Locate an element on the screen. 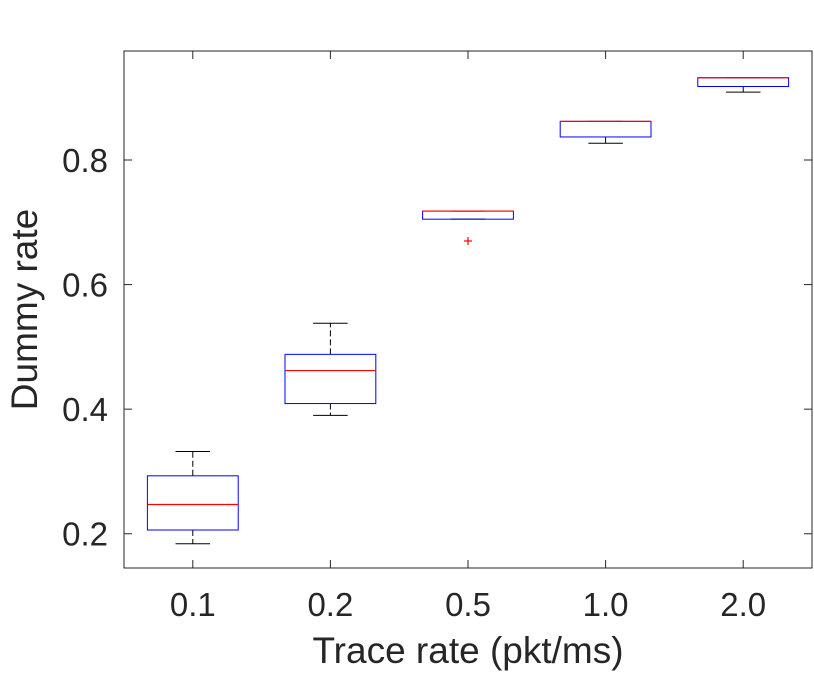 The image size is (814, 675). x-axis-label: Trace rate (pkt/ms) is located at coordinates (467, 650).